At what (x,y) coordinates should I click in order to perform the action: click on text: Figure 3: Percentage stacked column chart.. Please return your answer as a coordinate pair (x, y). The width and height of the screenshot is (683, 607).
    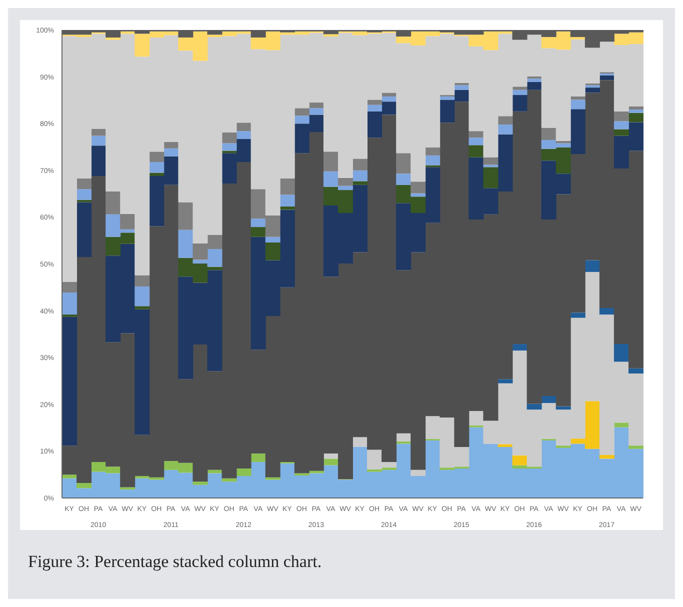
    Looking at the image, I should click on (175, 561).